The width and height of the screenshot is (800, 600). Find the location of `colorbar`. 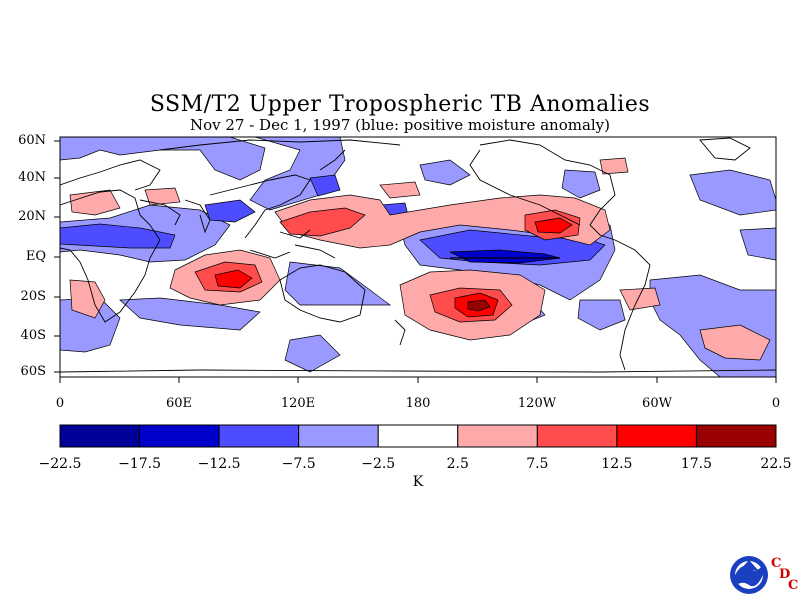

colorbar is located at coordinates (418, 436).